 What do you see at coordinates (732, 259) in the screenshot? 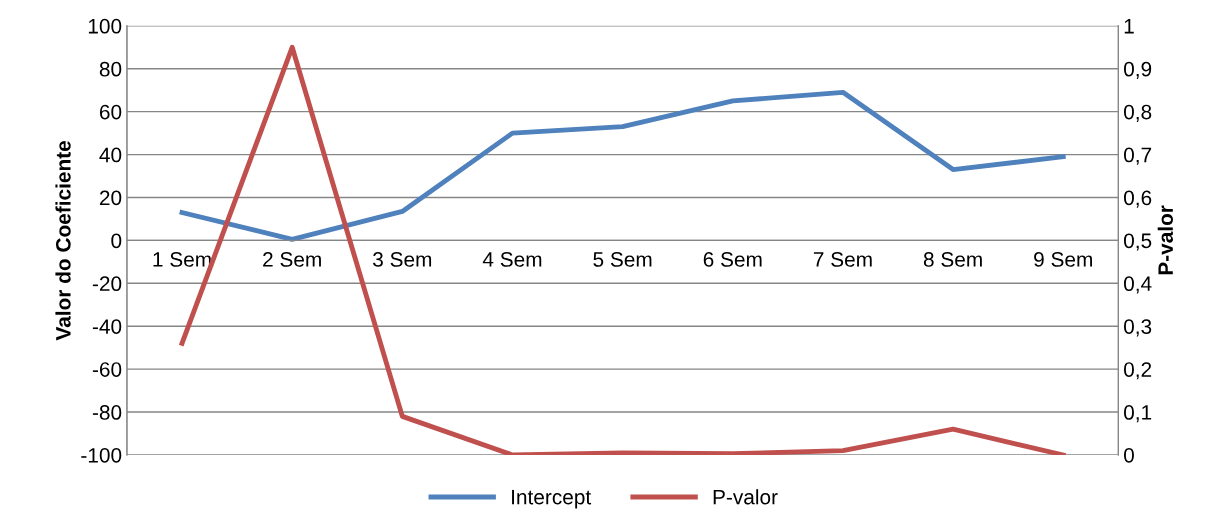
I see `x-tick-label: 6 Sem` at bounding box center [732, 259].